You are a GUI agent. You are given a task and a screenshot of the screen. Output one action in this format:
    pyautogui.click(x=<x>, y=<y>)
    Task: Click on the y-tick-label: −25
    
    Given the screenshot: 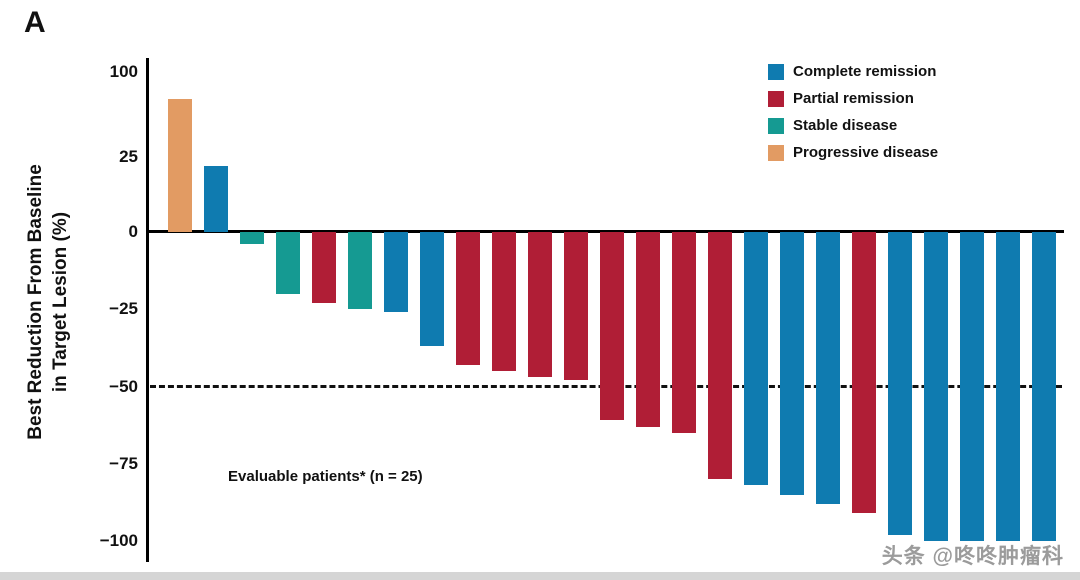 What is the action you would take?
    pyautogui.click(x=123, y=309)
    